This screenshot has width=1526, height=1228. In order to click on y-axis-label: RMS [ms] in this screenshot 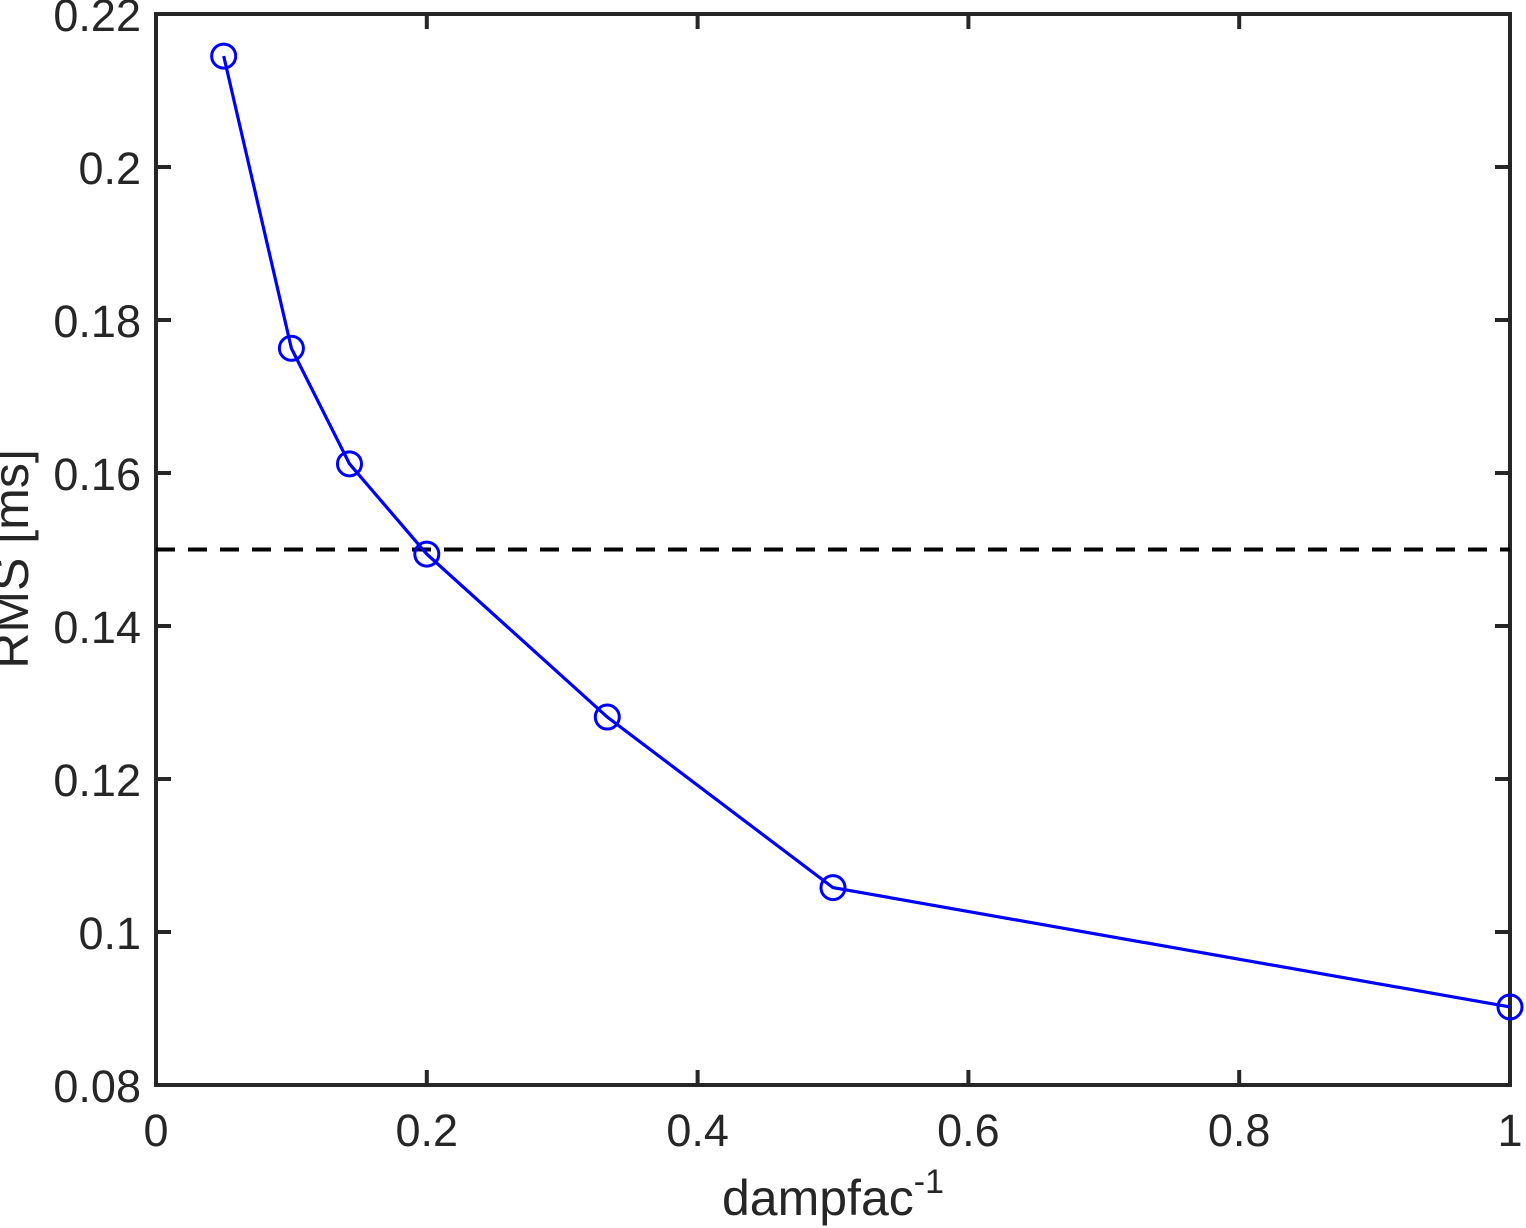, I will do `click(19, 558)`.